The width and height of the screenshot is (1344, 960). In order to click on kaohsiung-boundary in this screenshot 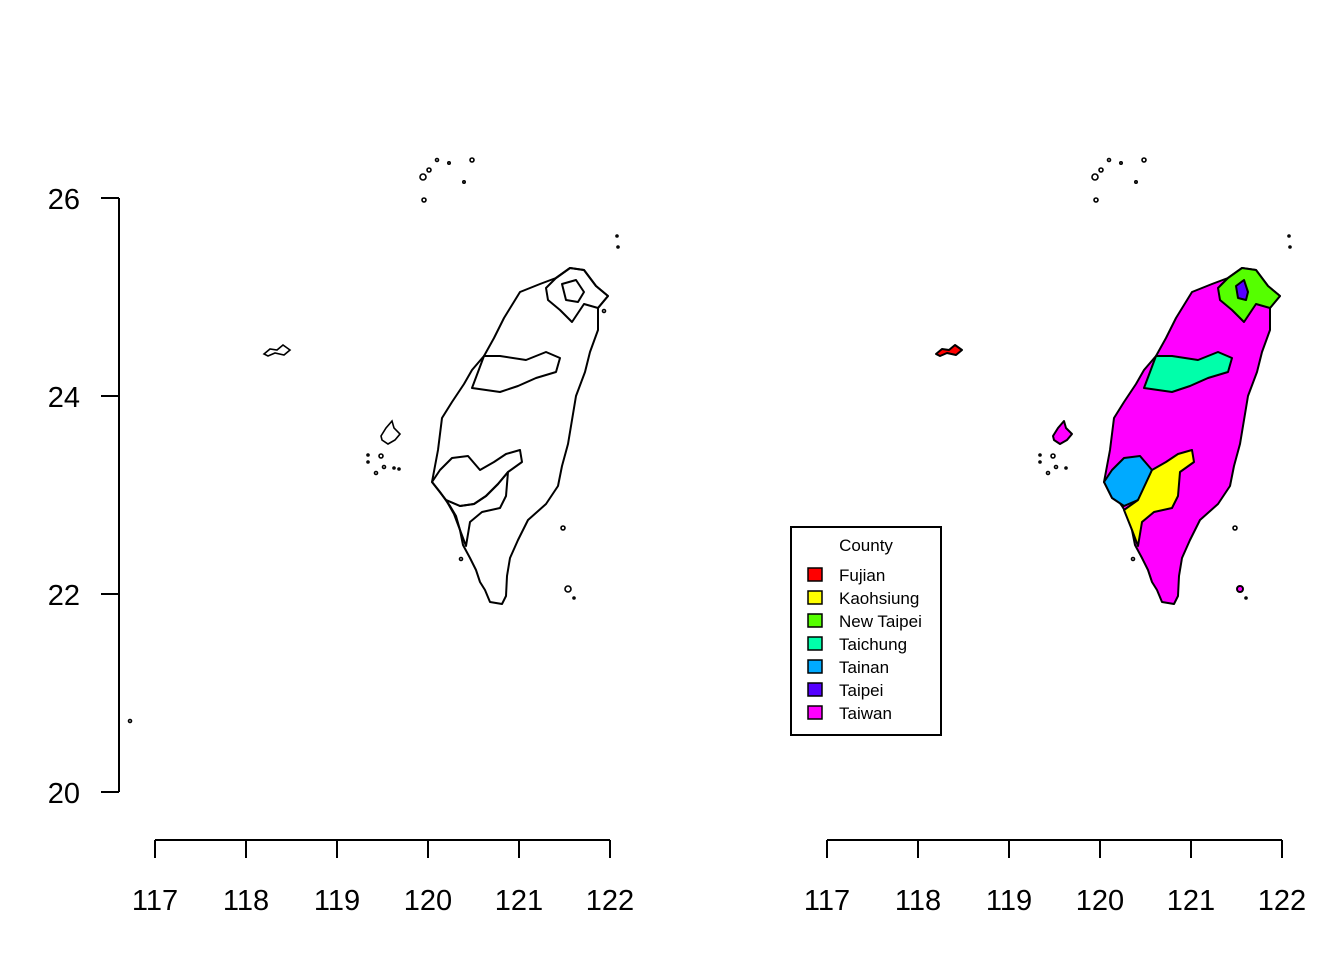, I will do `click(477, 509)`.